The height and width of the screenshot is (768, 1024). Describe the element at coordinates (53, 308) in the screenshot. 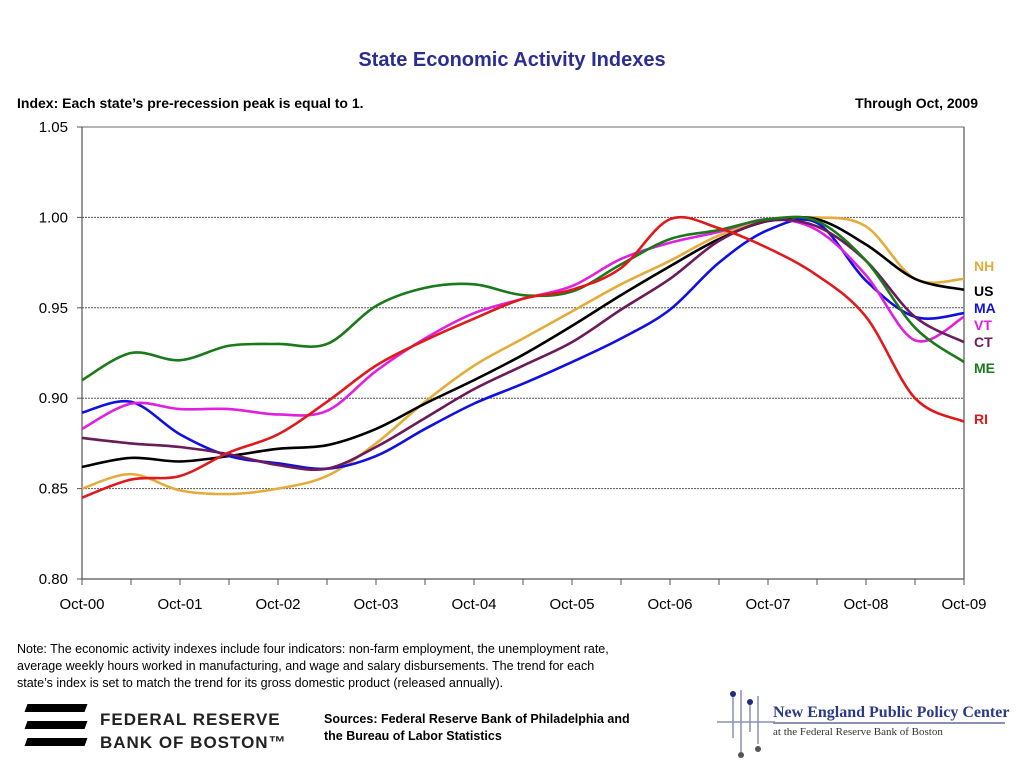

I see `y-tick-label: 0.95` at that location.